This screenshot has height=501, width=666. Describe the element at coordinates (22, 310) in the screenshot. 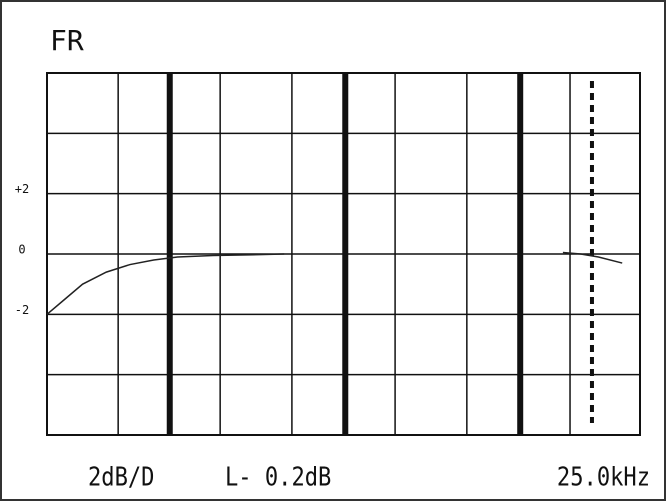

I see `y-tick-label: -2` at that location.